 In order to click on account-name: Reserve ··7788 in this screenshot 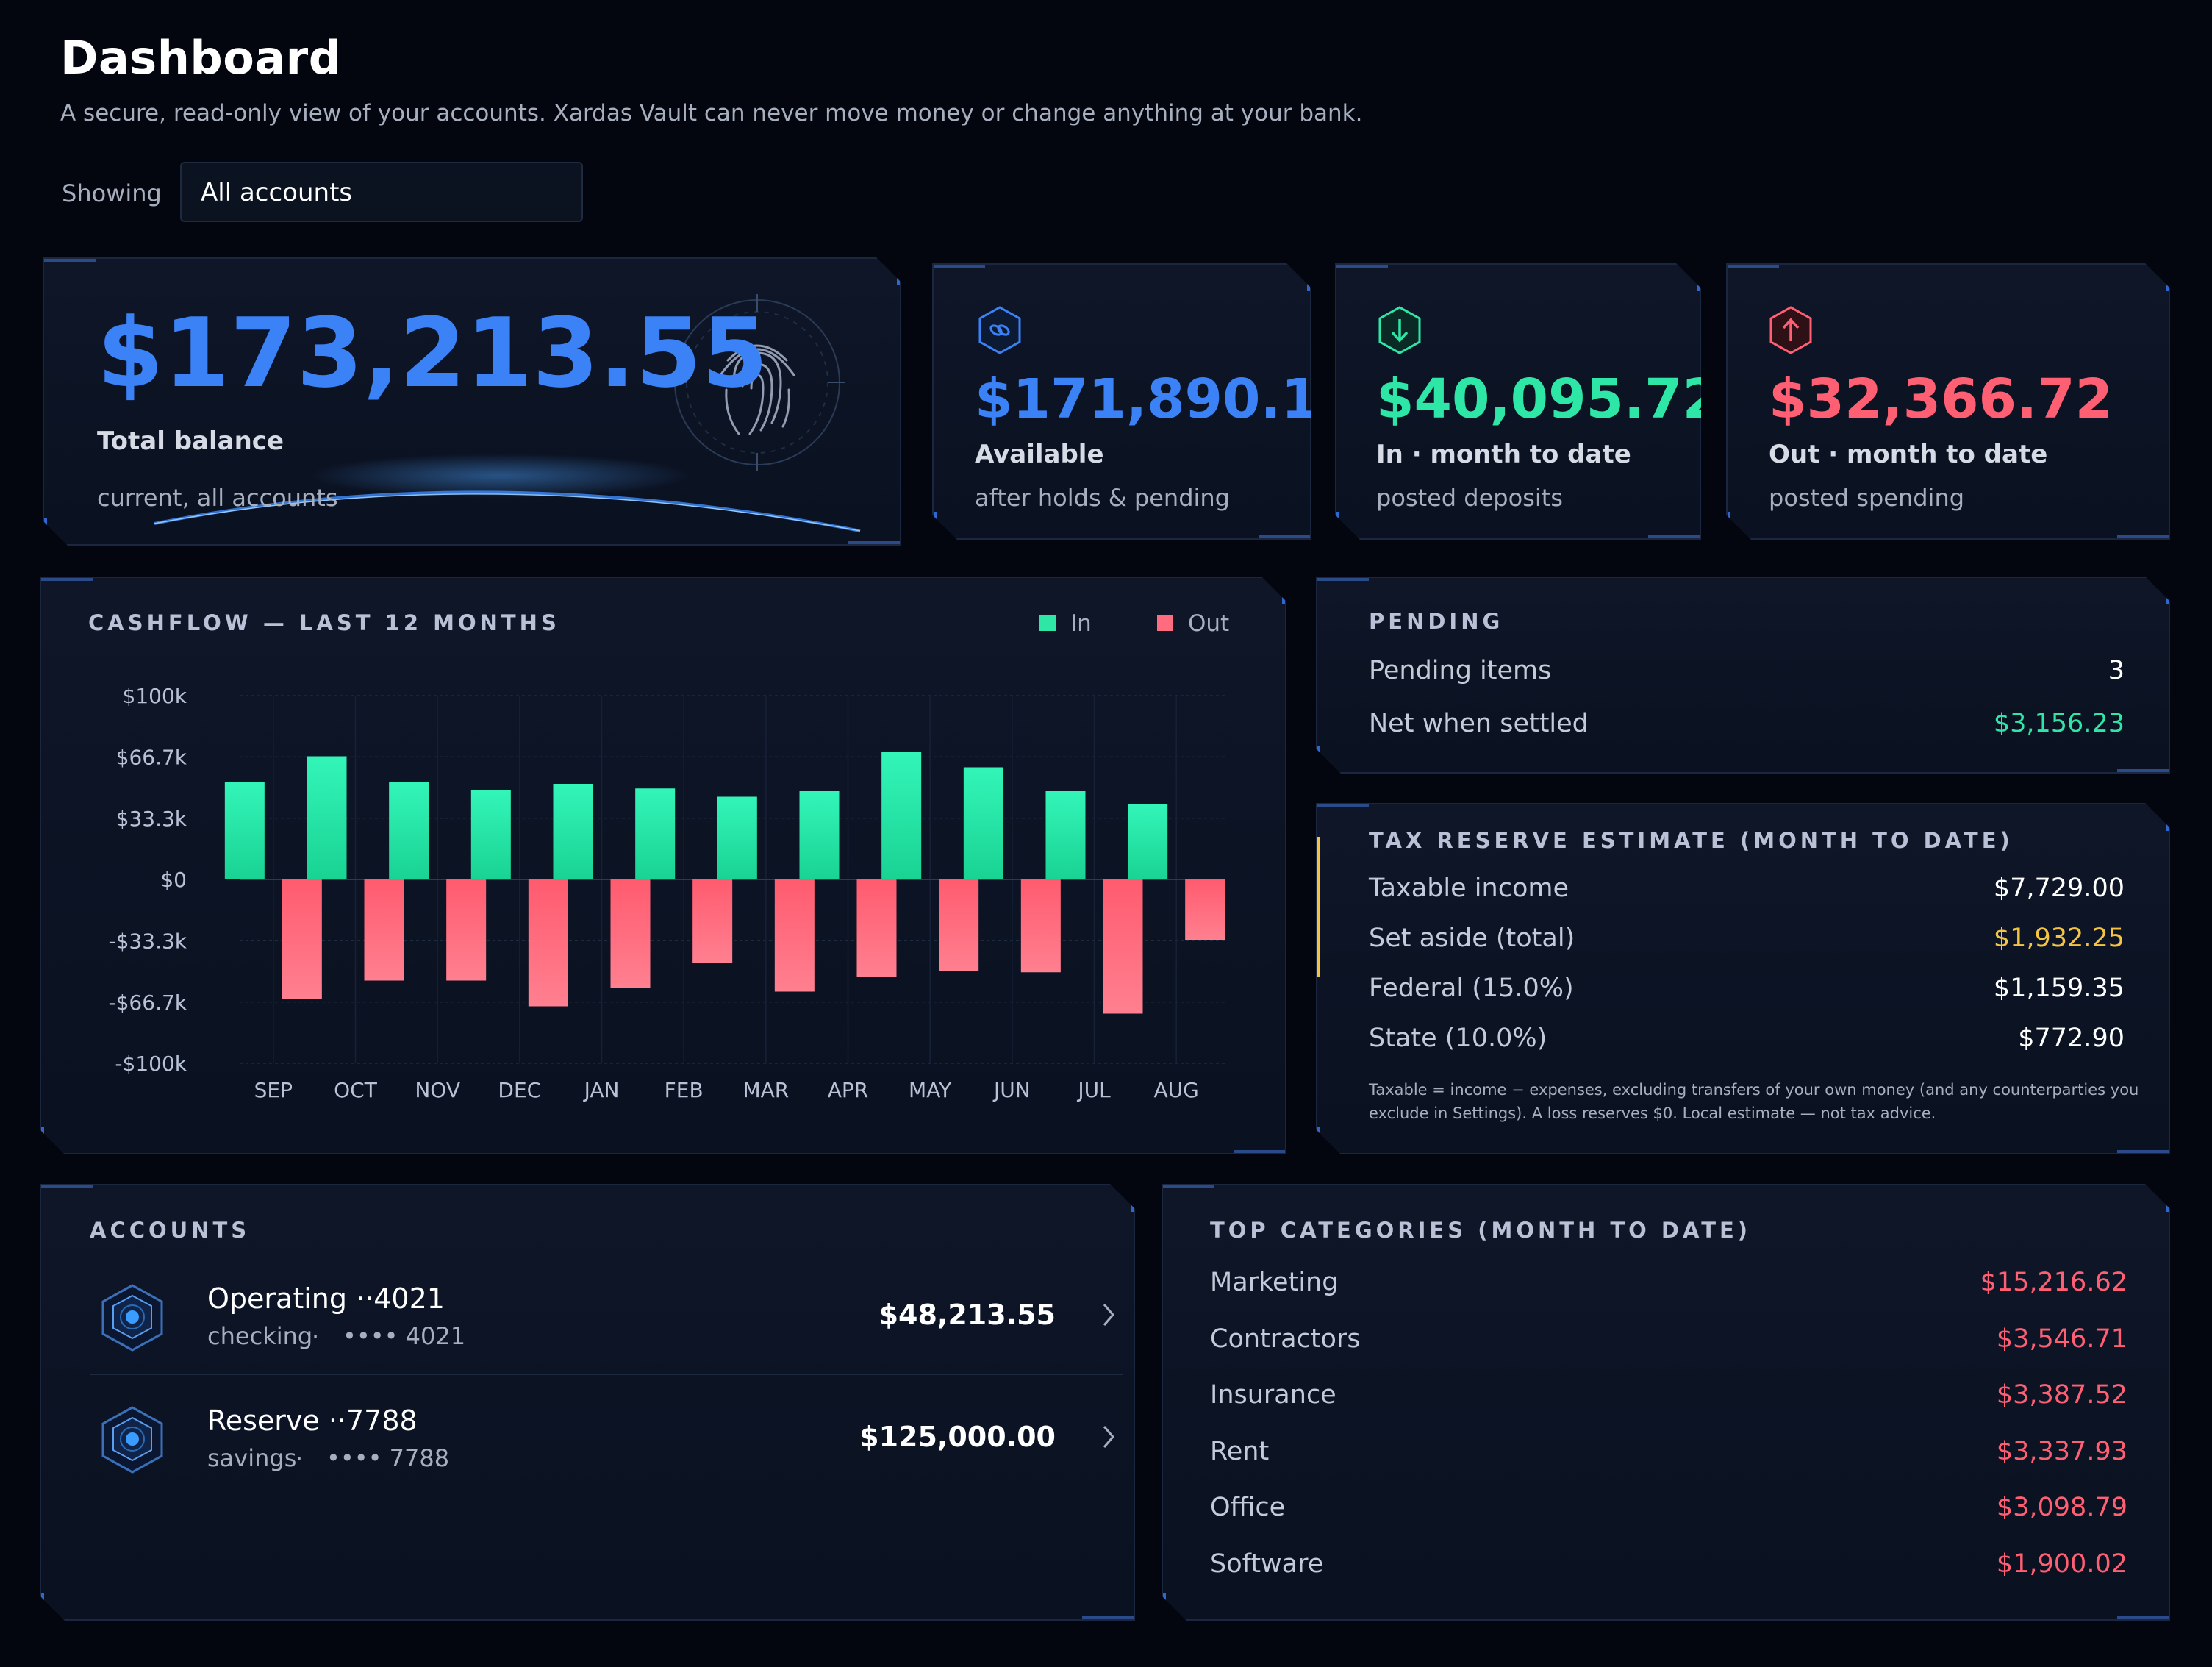, I will do `click(313, 1421)`.